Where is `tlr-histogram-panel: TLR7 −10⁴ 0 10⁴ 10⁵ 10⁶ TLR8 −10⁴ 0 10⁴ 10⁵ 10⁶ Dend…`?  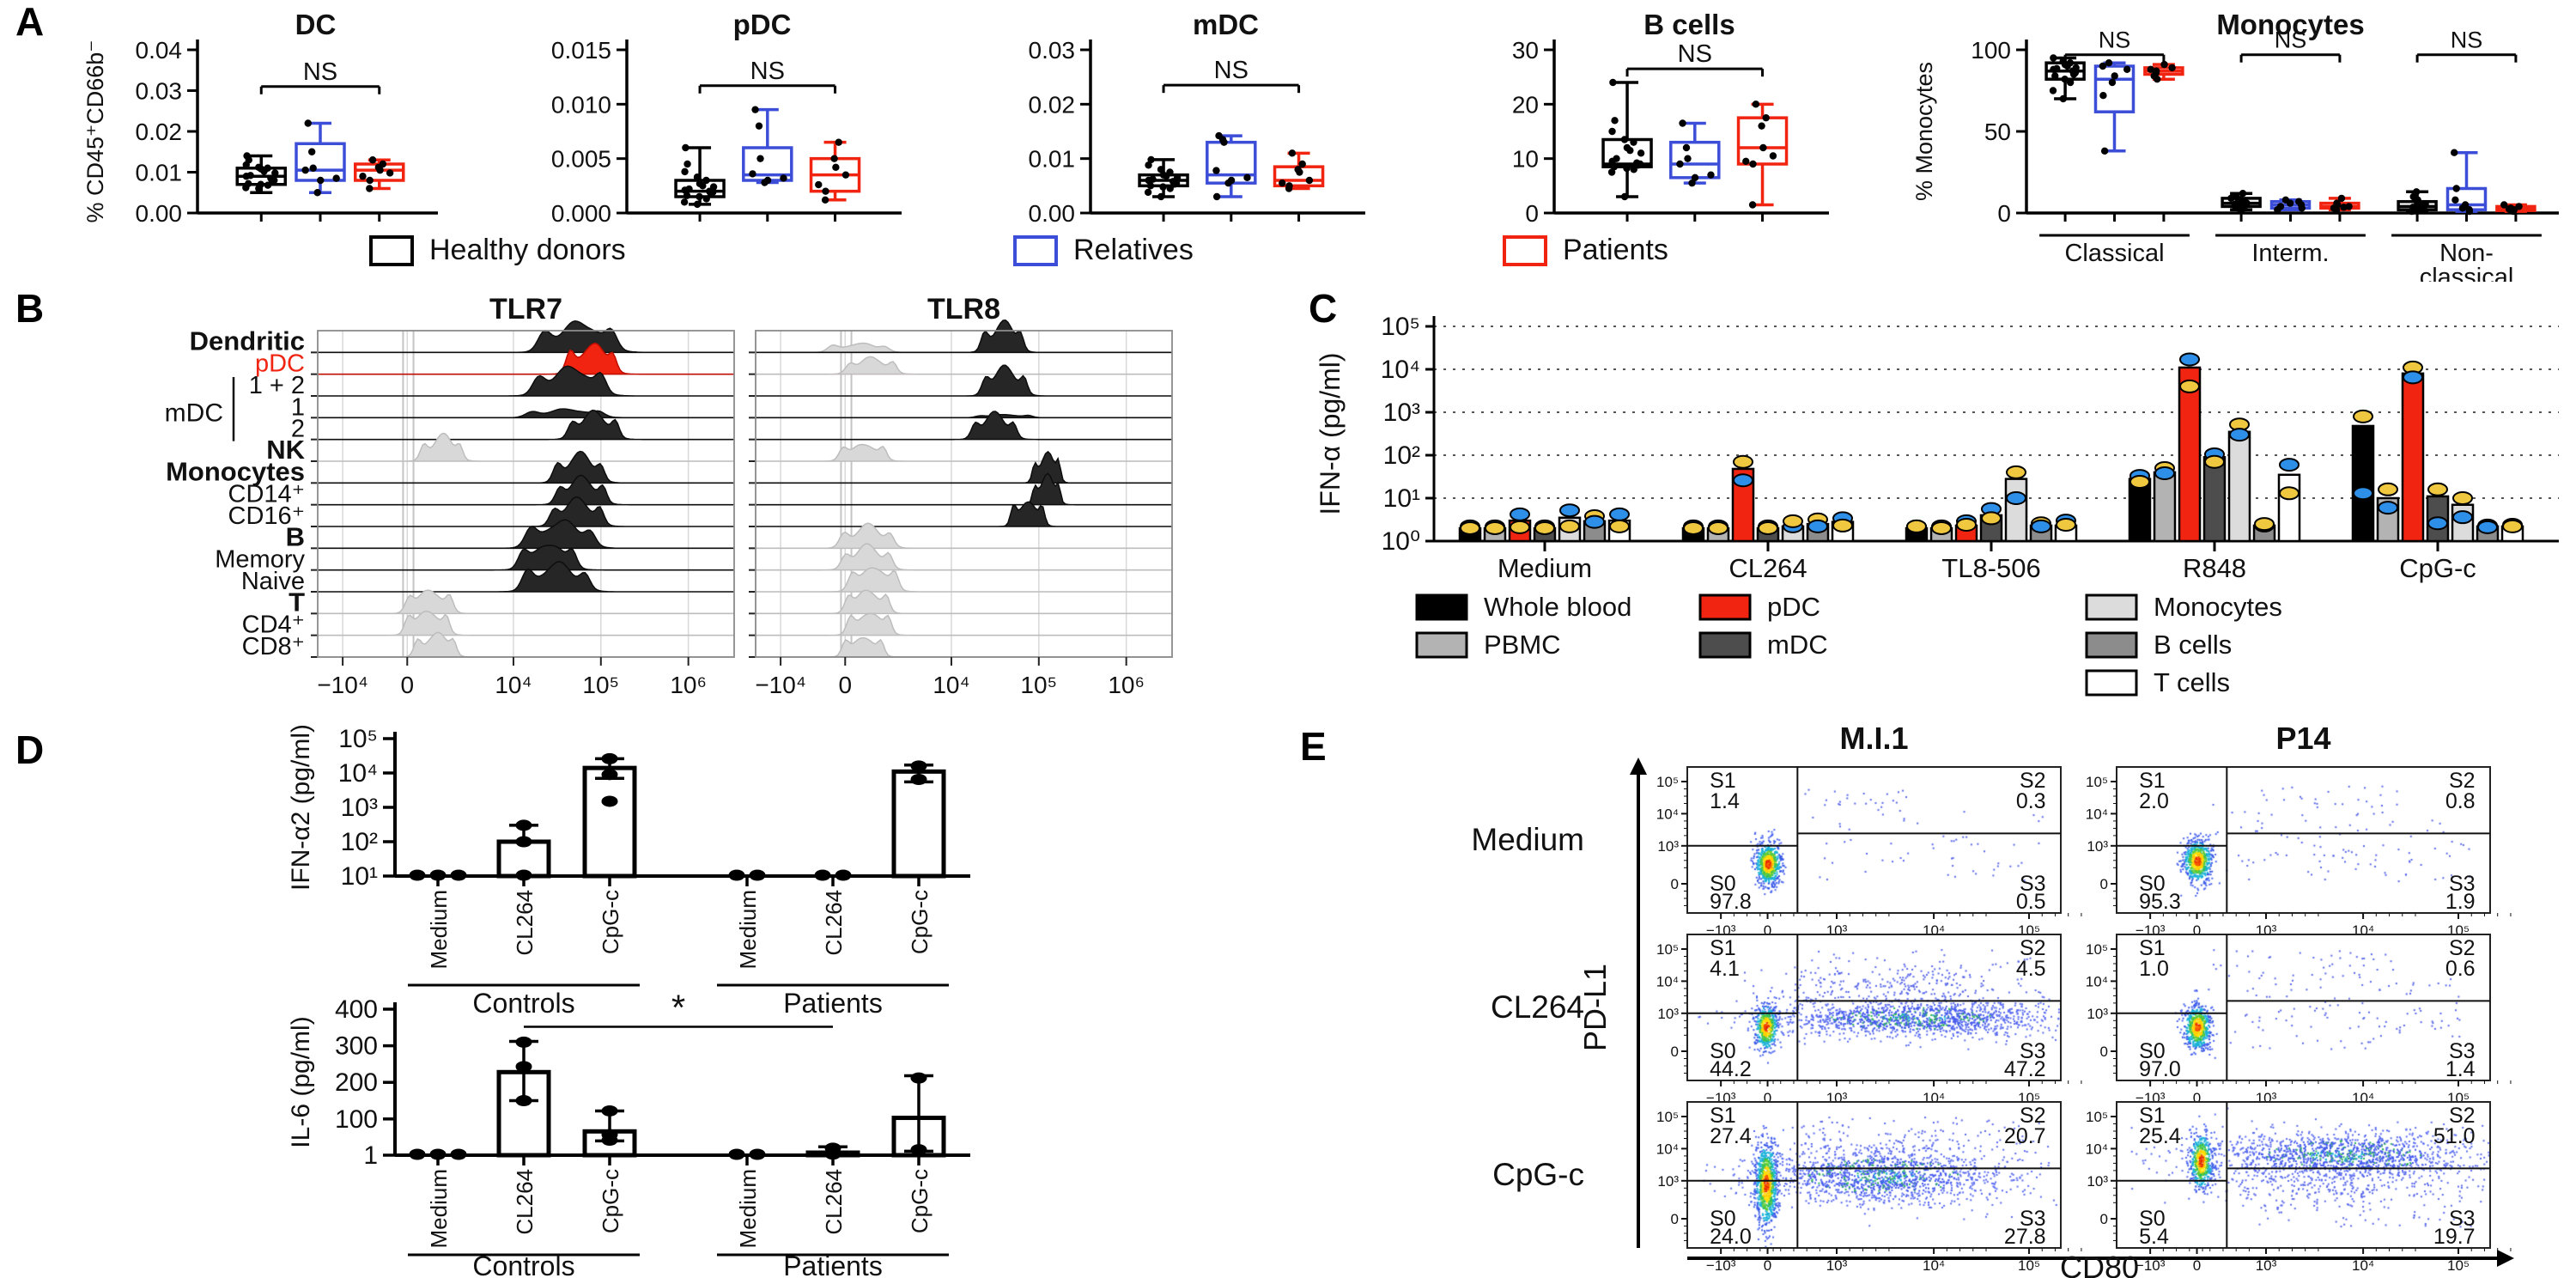
tlr-histogram-panel: TLR7 −10⁴ 0 10⁴ 10⁵ 10⁶ TLR8 −10⁴ 0 10⁴ 10⁵ 10⁶ Dend… is located at coordinates (669, 497).